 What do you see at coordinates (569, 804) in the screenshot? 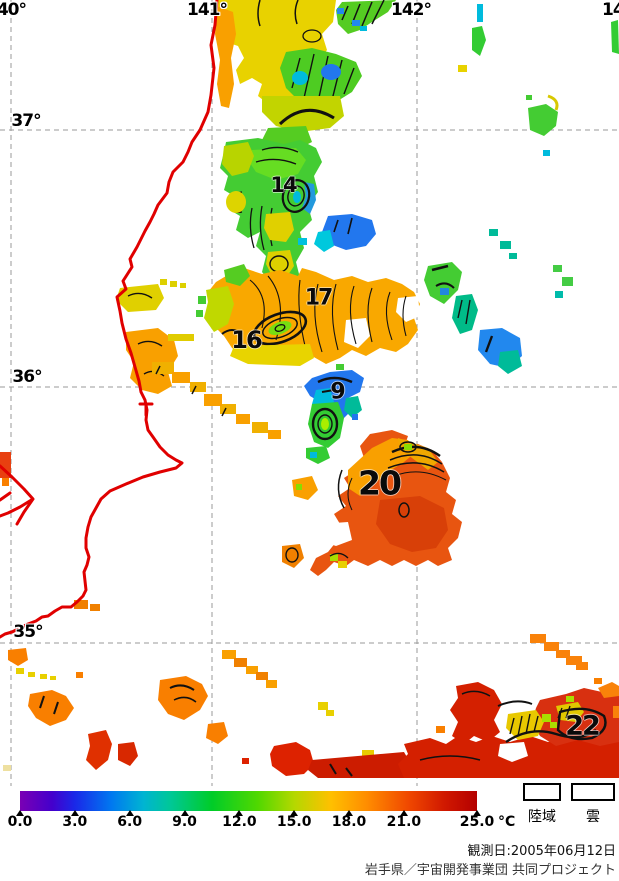
I see `legend: 陸域 雲` at bounding box center [569, 804].